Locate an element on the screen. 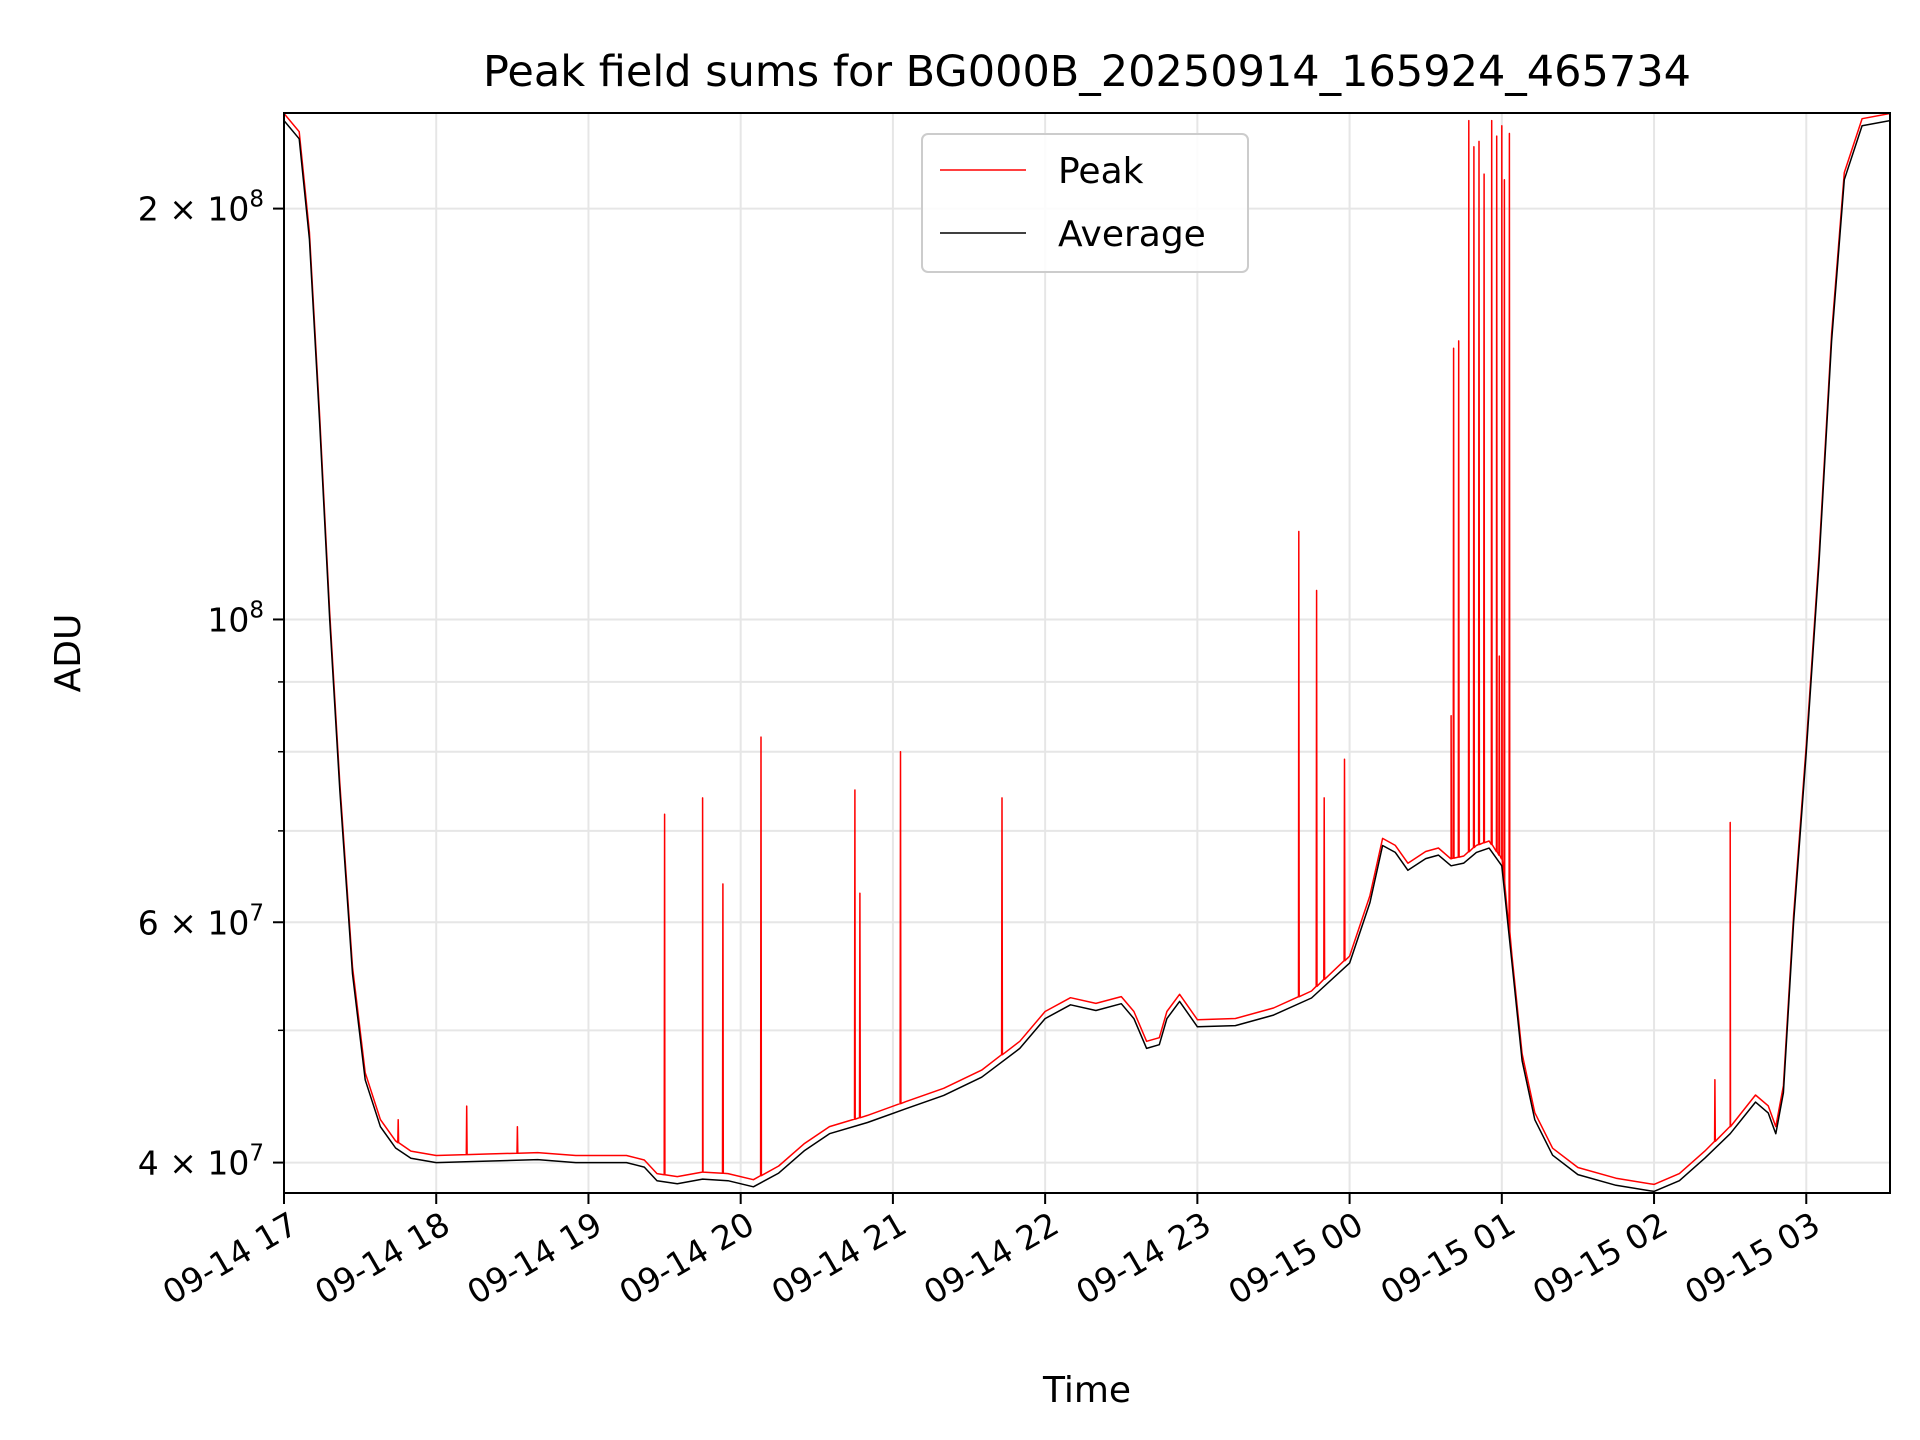 Image resolution: width=1920 pixels, height=1440 pixels. x-axis-label: Time is located at coordinates (1086, 1390).